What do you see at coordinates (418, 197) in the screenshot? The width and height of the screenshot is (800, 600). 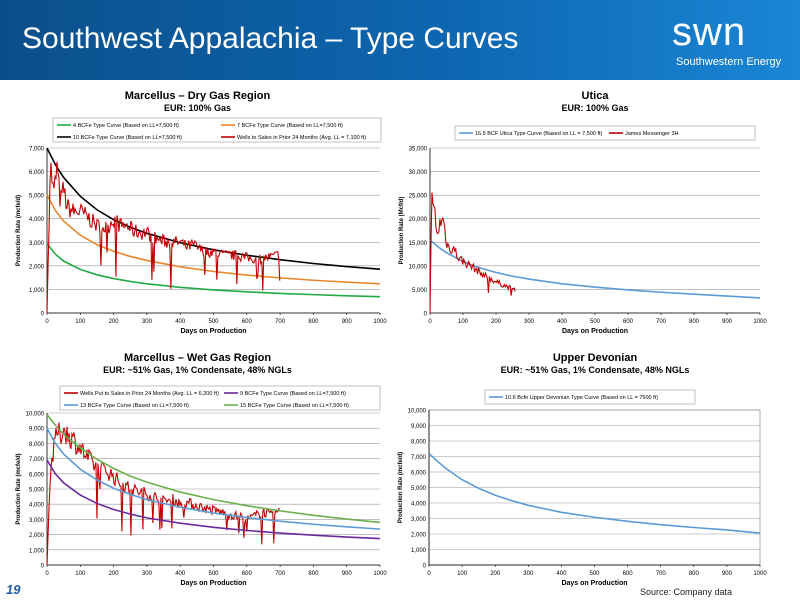 I see `y-tick-label: 25,000` at bounding box center [418, 197].